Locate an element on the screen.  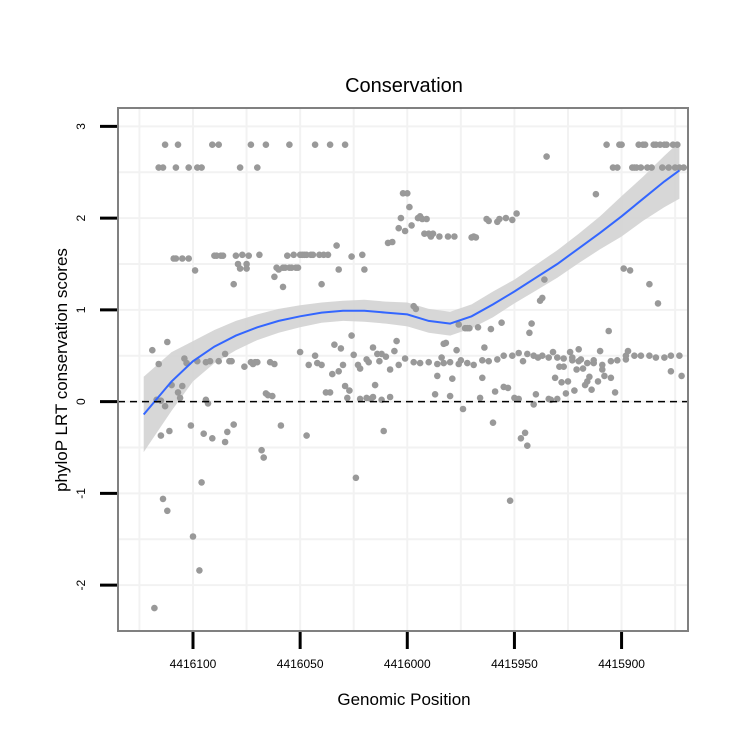
y-axis: -2-10123 is located at coordinates (95, 357).